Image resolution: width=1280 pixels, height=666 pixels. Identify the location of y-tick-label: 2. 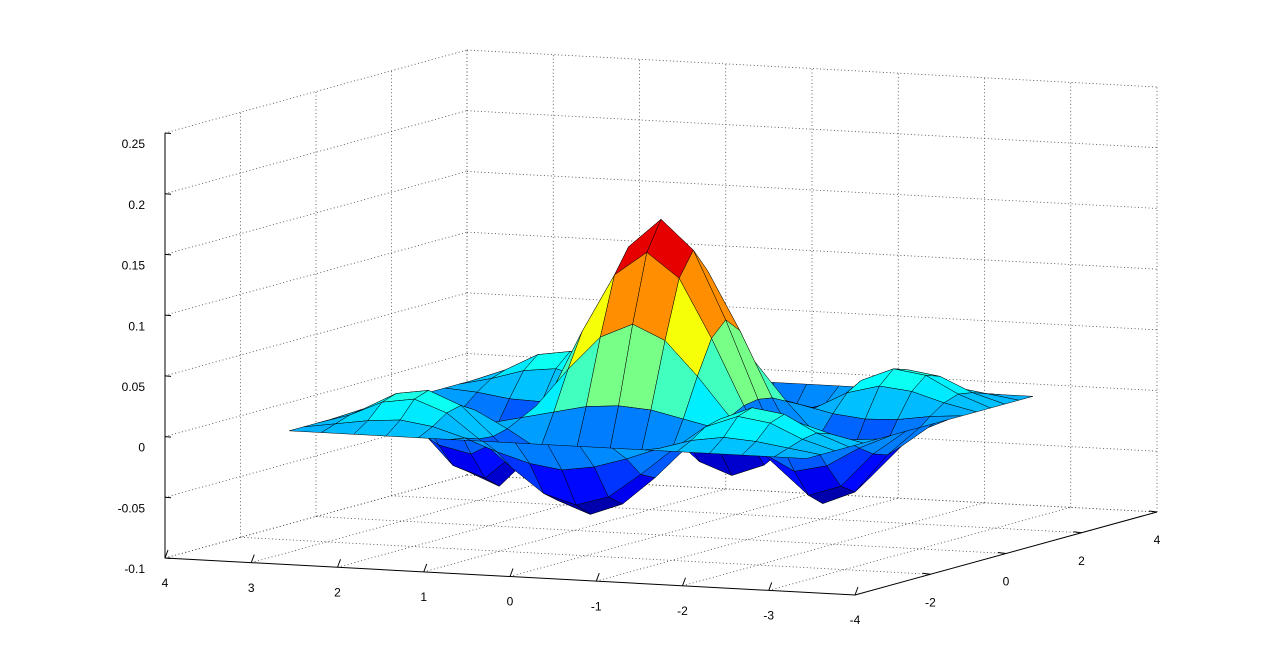
(1081, 561).